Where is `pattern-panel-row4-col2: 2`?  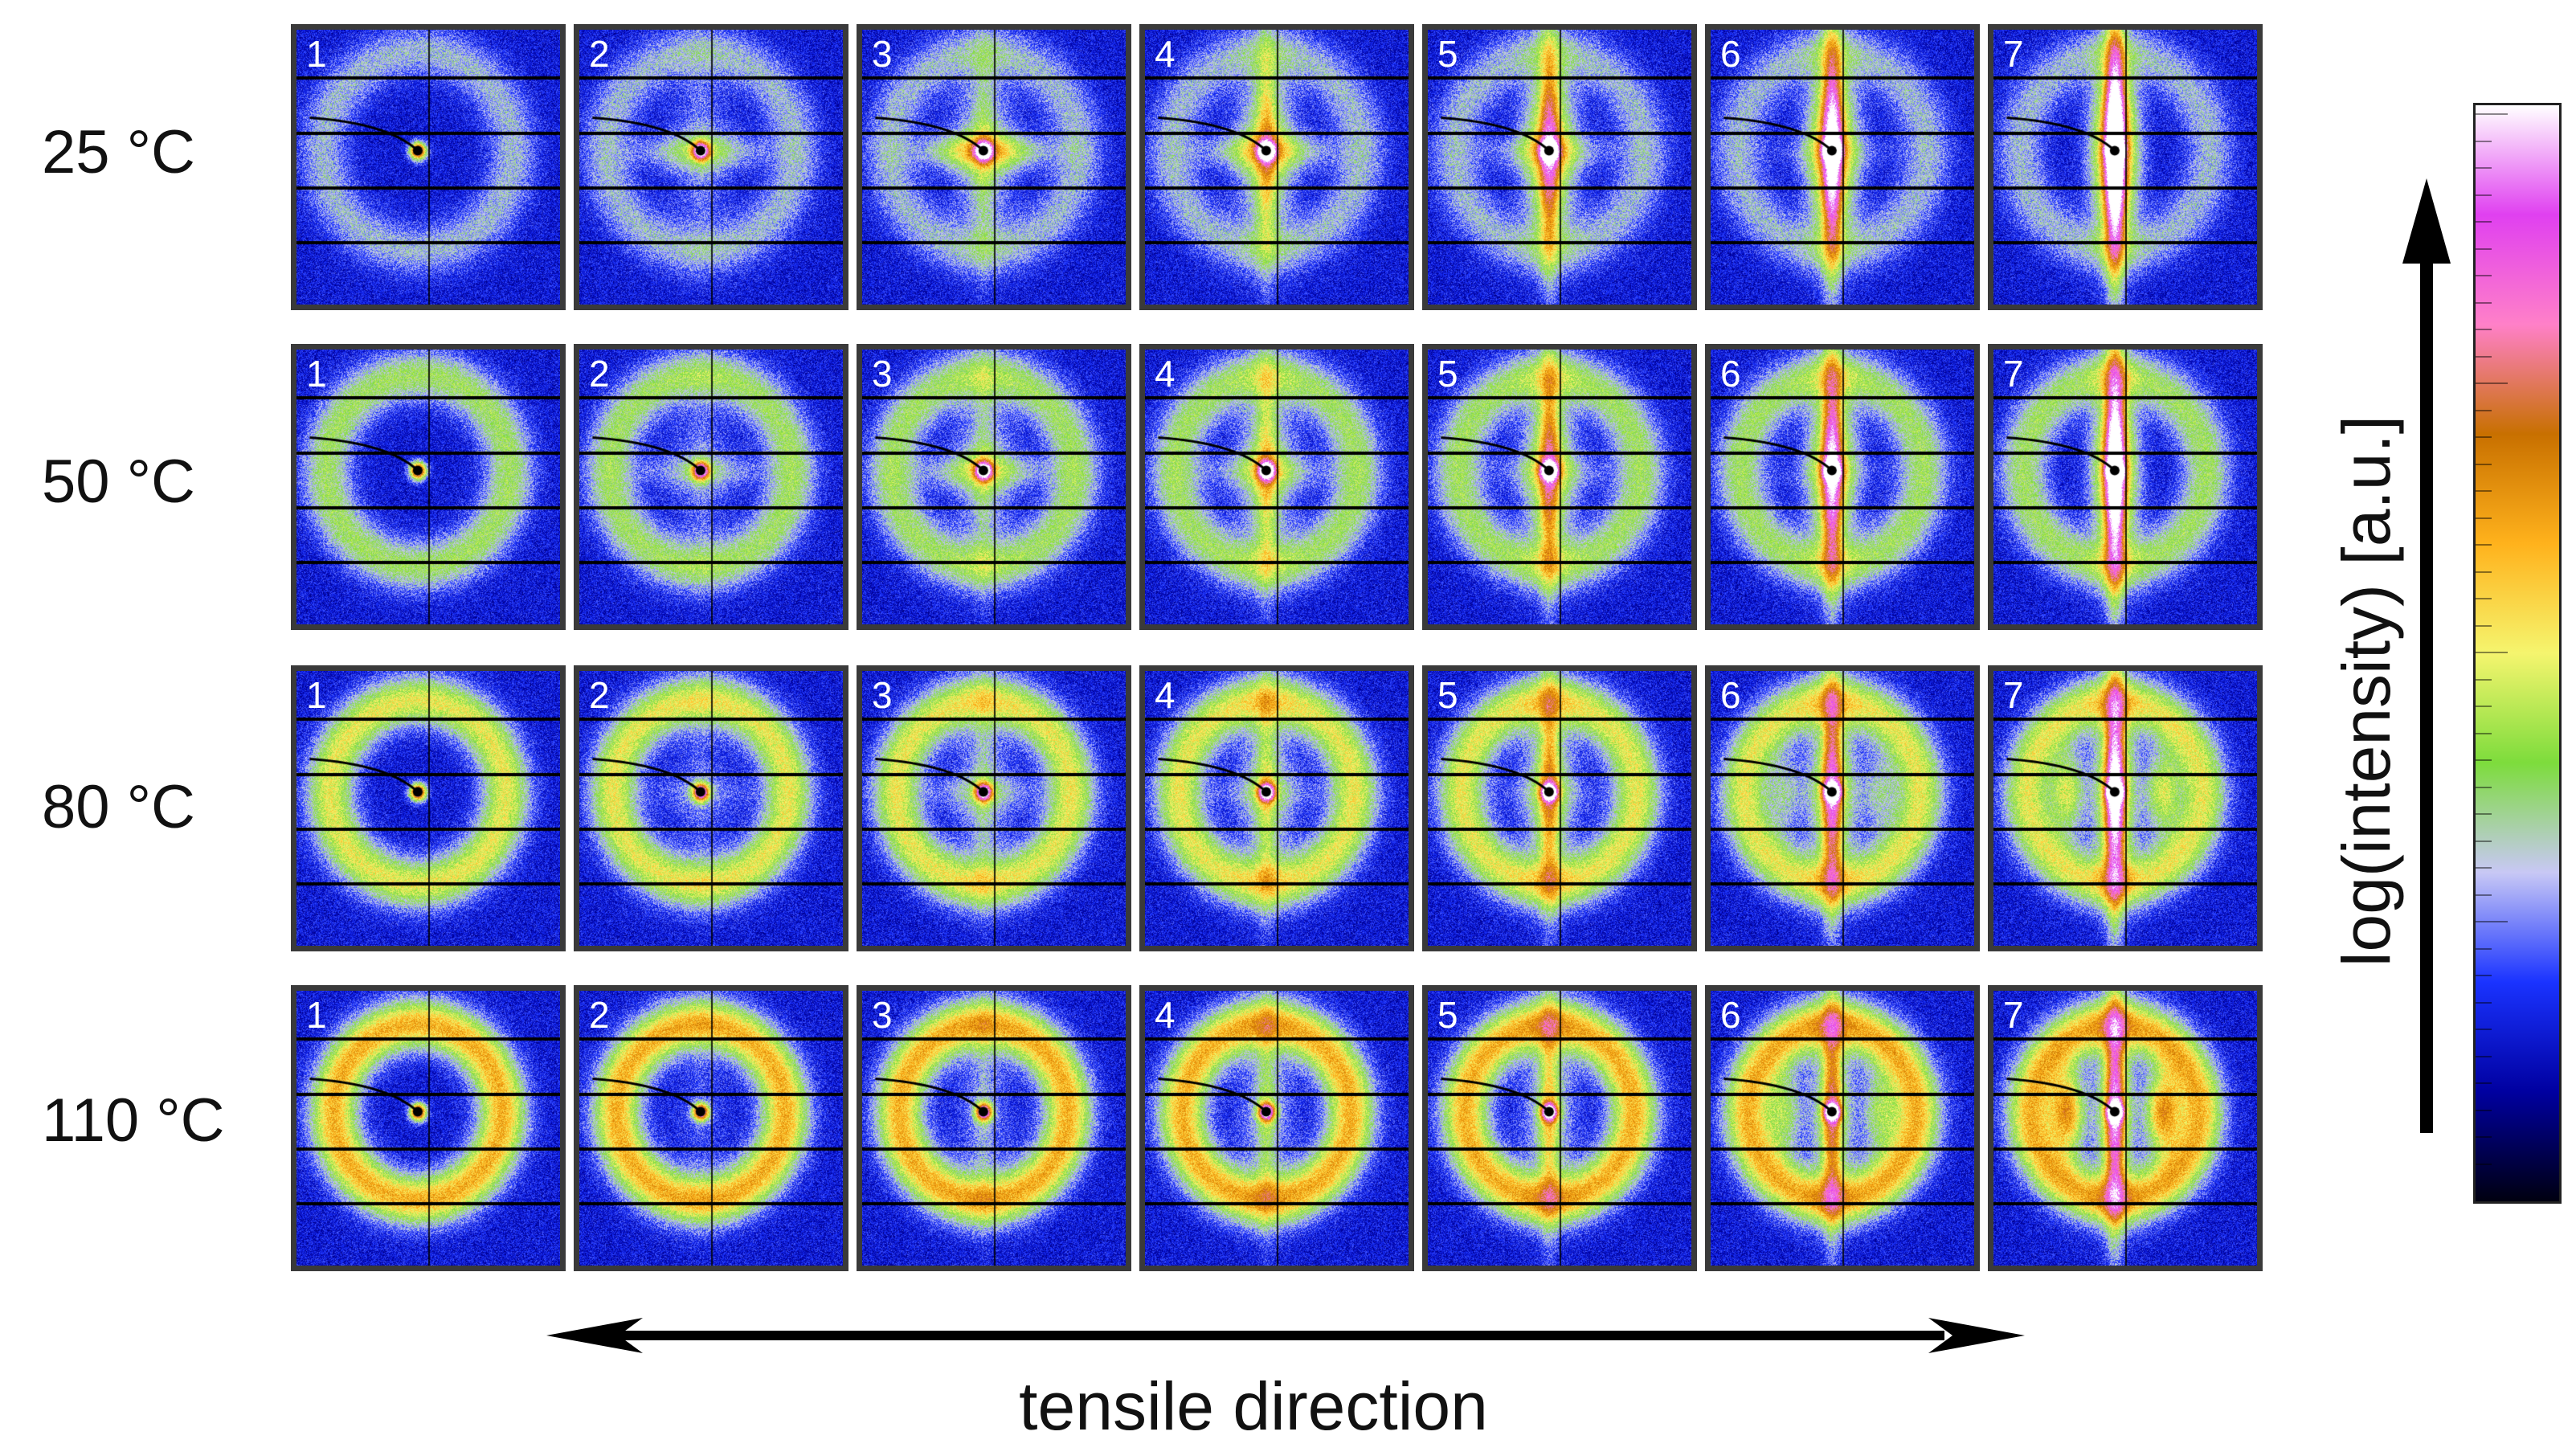
pattern-panel-row4-col2: 2 is located at coordinates (711, 1128).